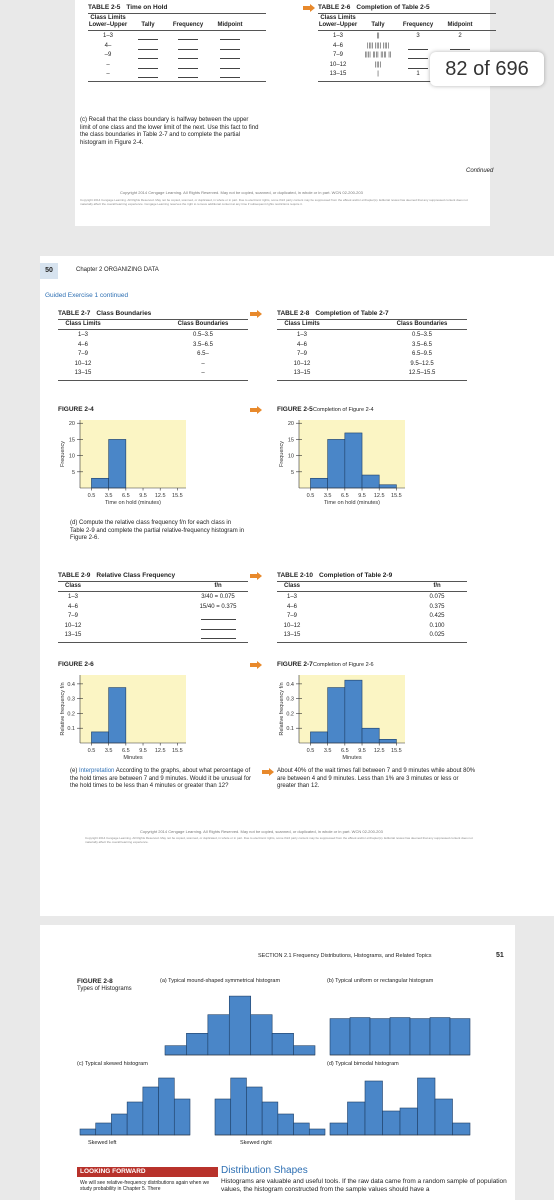 This screenshot has width=554, height=1200. Describe the element at coordinates (72, 440) in the screenshot. I see `y-tick-label: 15` at that location.